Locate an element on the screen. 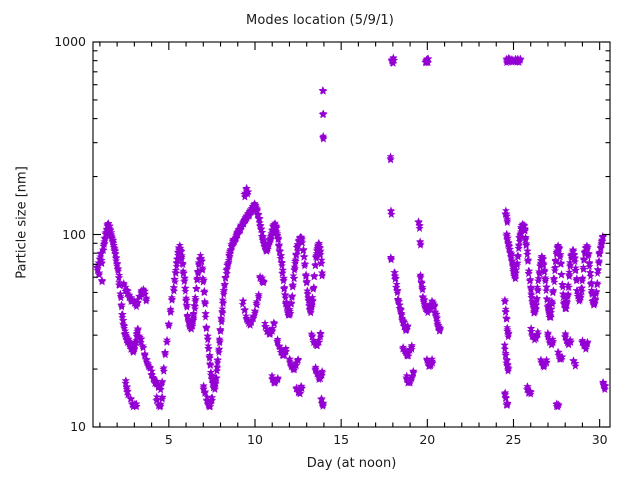 The image size is (640, 480). x-tick-10: 10 is located at coordinates (255, 440).